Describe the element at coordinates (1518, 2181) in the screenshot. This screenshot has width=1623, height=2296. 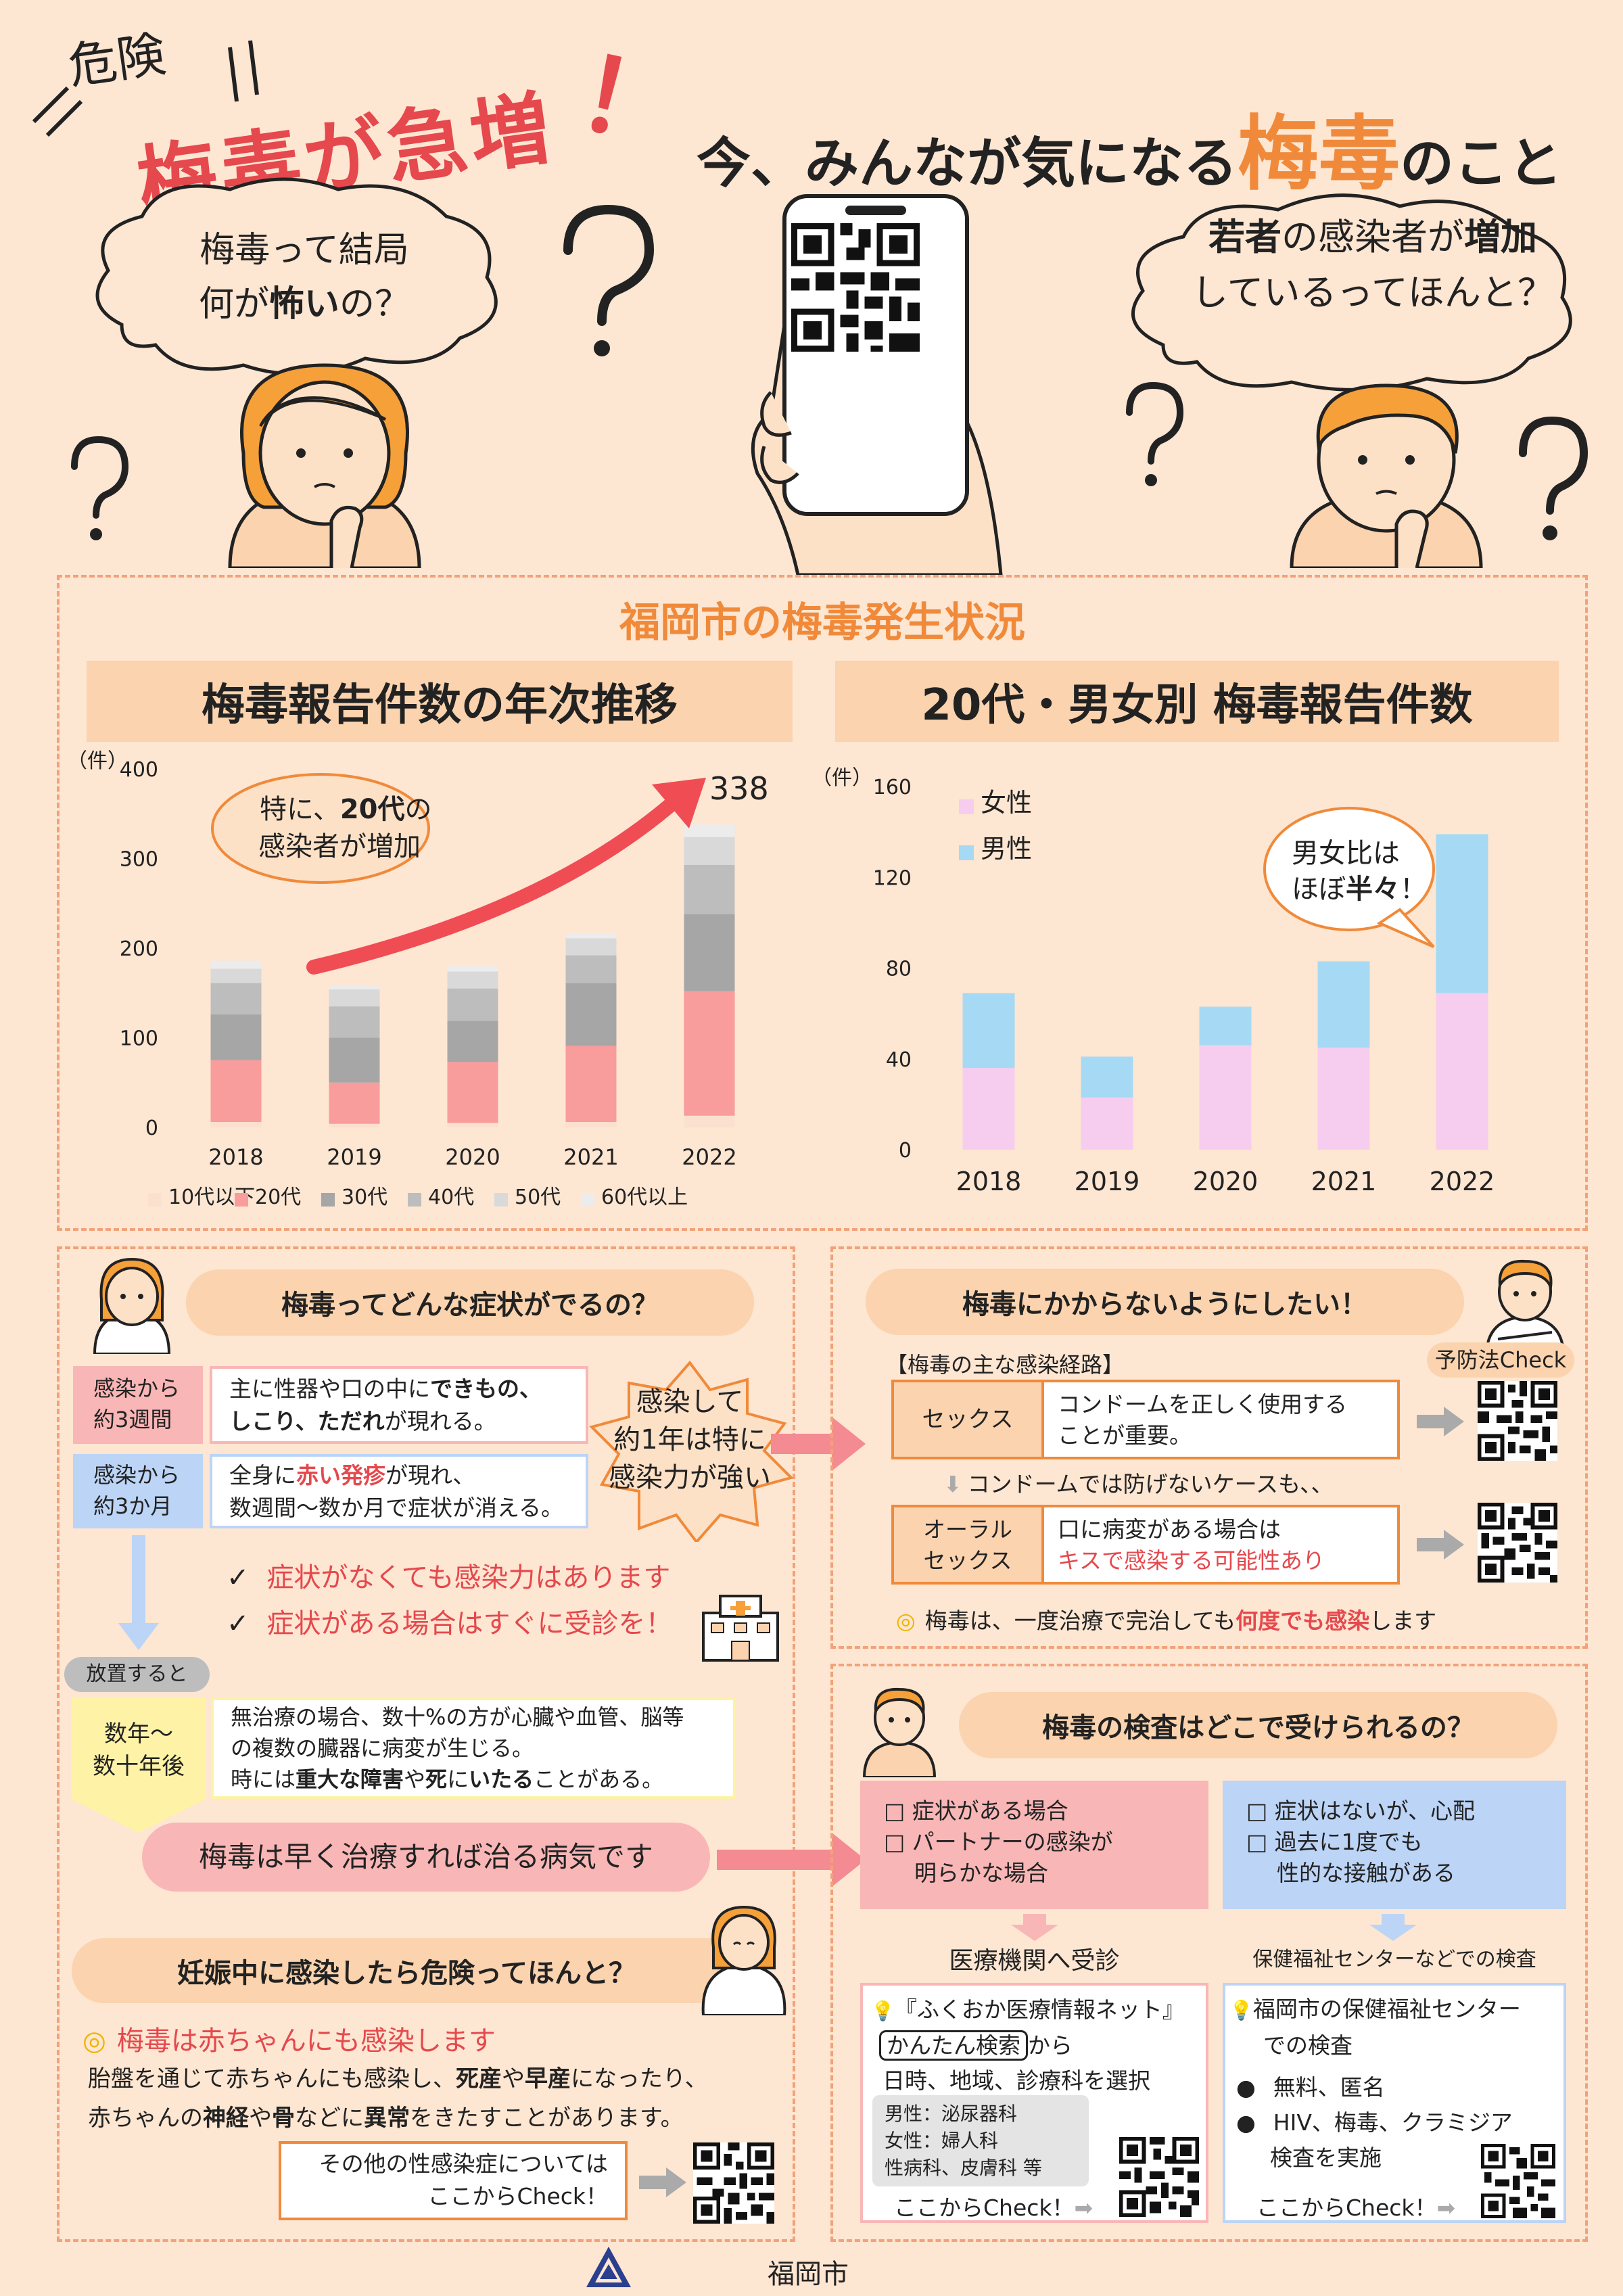
I see `qr-code-health-center` at that location.